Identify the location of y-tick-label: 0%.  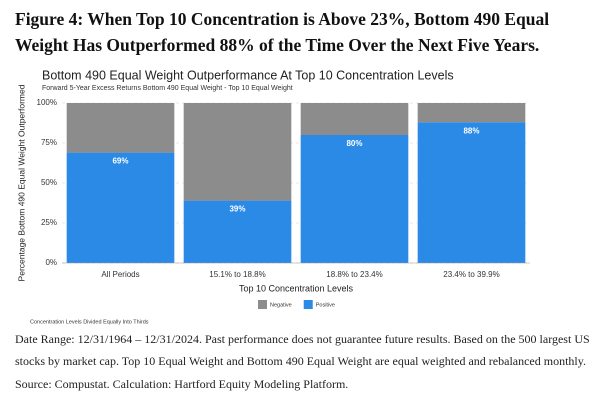
(51, 262).